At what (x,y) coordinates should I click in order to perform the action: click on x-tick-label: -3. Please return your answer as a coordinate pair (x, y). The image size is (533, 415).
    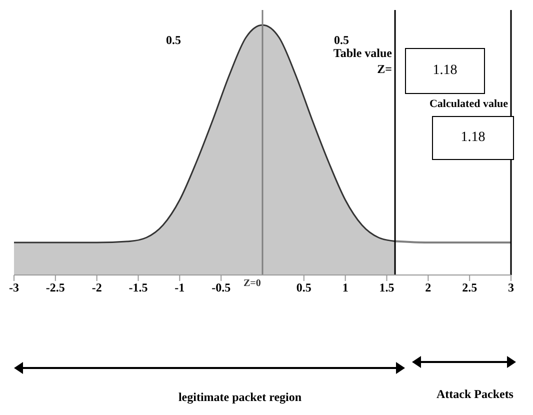
    Looking at the image, I should click on (14, 287).